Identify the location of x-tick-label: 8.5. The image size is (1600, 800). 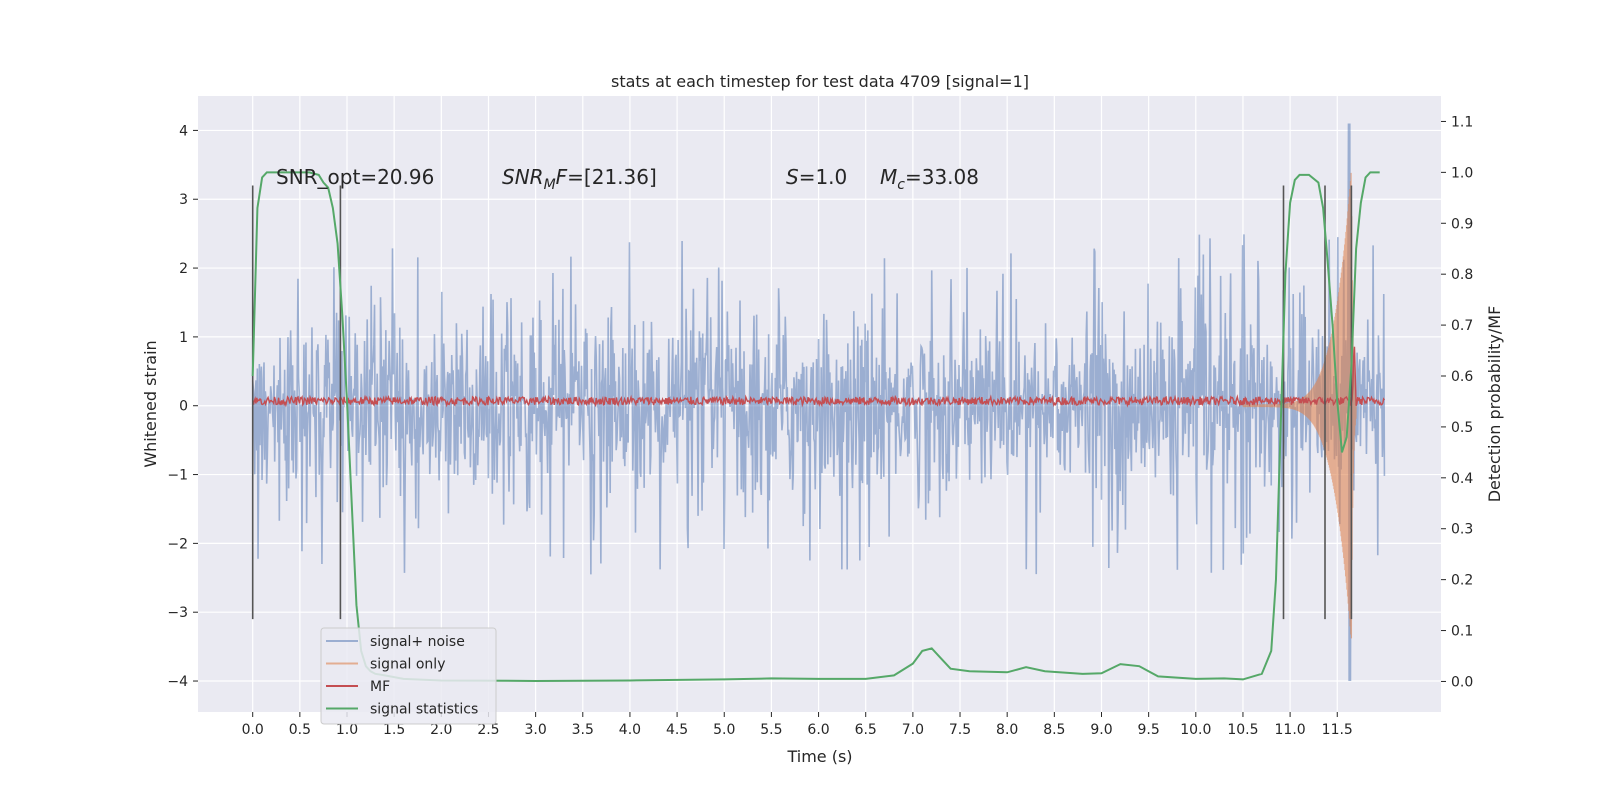
(1054, 730).